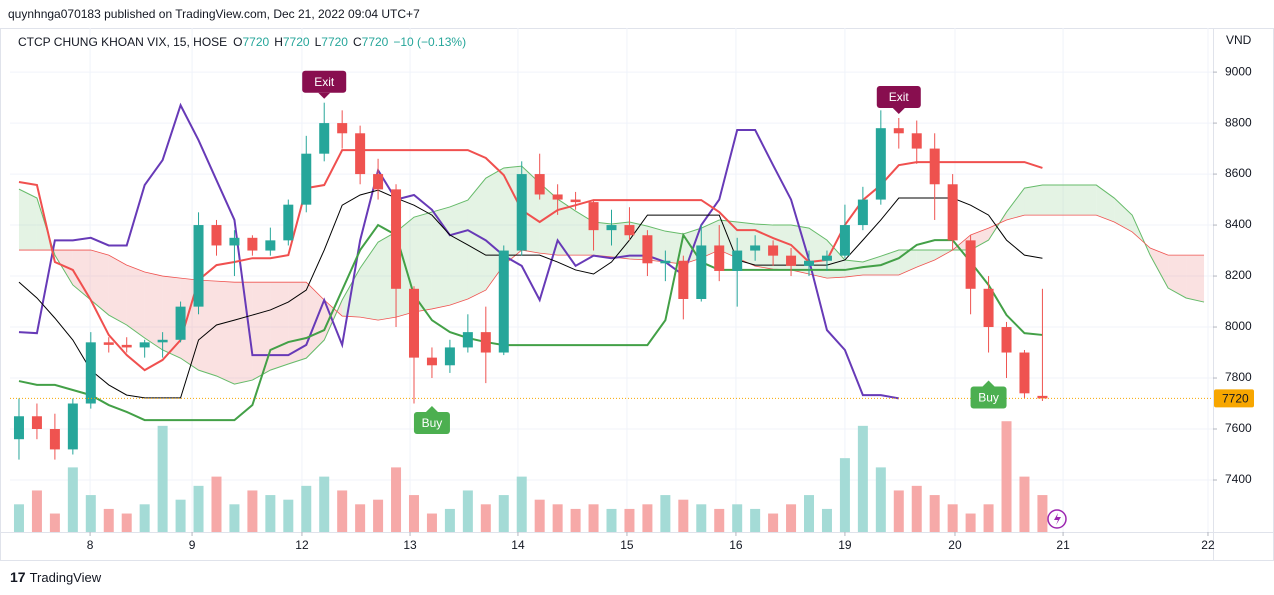 This screenshot has width=1274, height=595. Describe the element at coordinates (430, 42) in the screenshot. I see `change: −10 (−0.13%)` at that location.